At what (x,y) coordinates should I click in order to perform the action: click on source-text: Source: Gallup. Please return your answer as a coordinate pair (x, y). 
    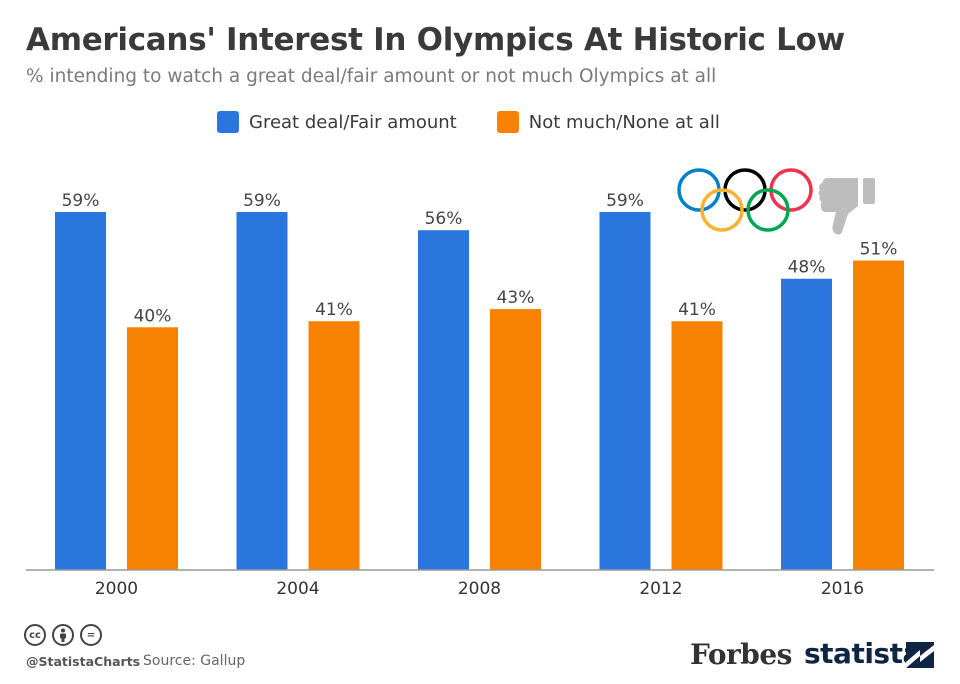
    Looking at the image, I should click on (194, 661).